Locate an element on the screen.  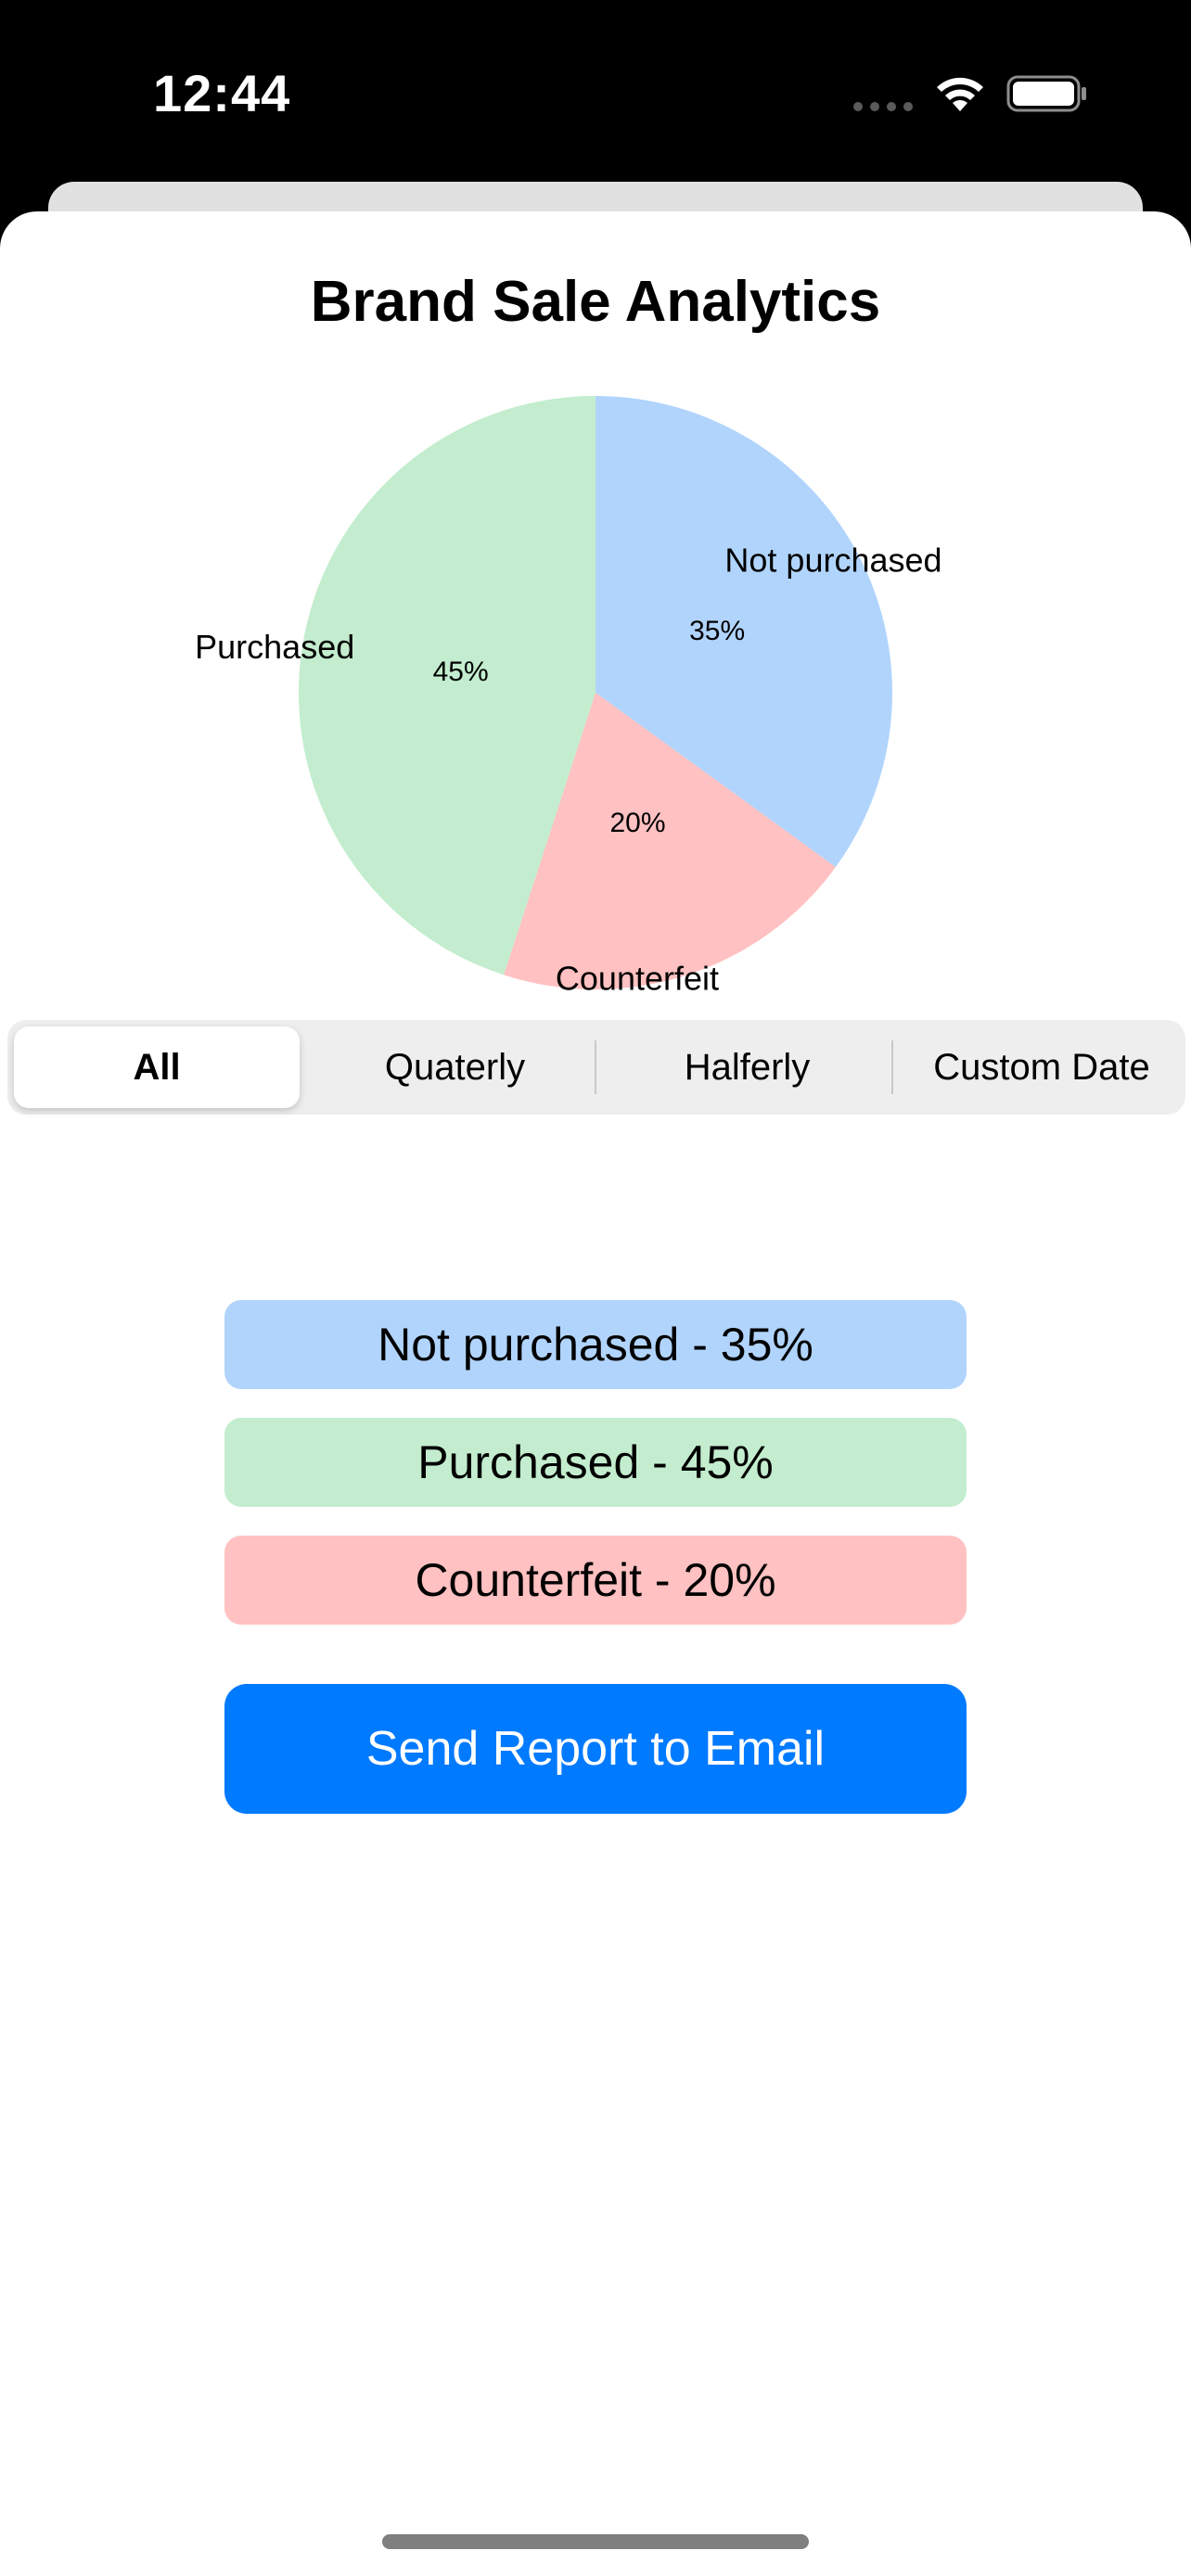
segment-halferly: Halferly is located at coordinates (747, 1067).